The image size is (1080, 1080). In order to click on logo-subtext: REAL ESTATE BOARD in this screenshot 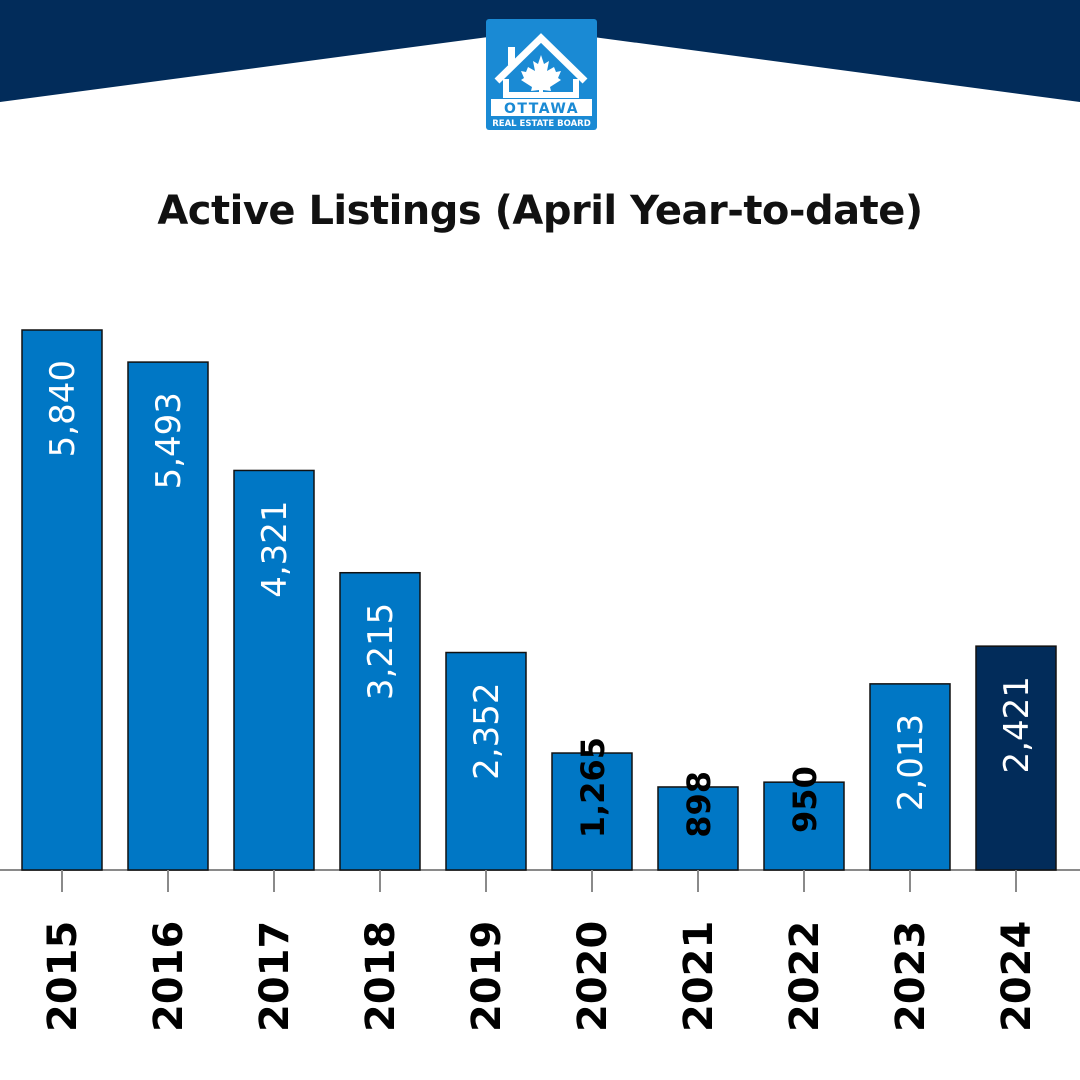, I will do `click(541, 124)`.